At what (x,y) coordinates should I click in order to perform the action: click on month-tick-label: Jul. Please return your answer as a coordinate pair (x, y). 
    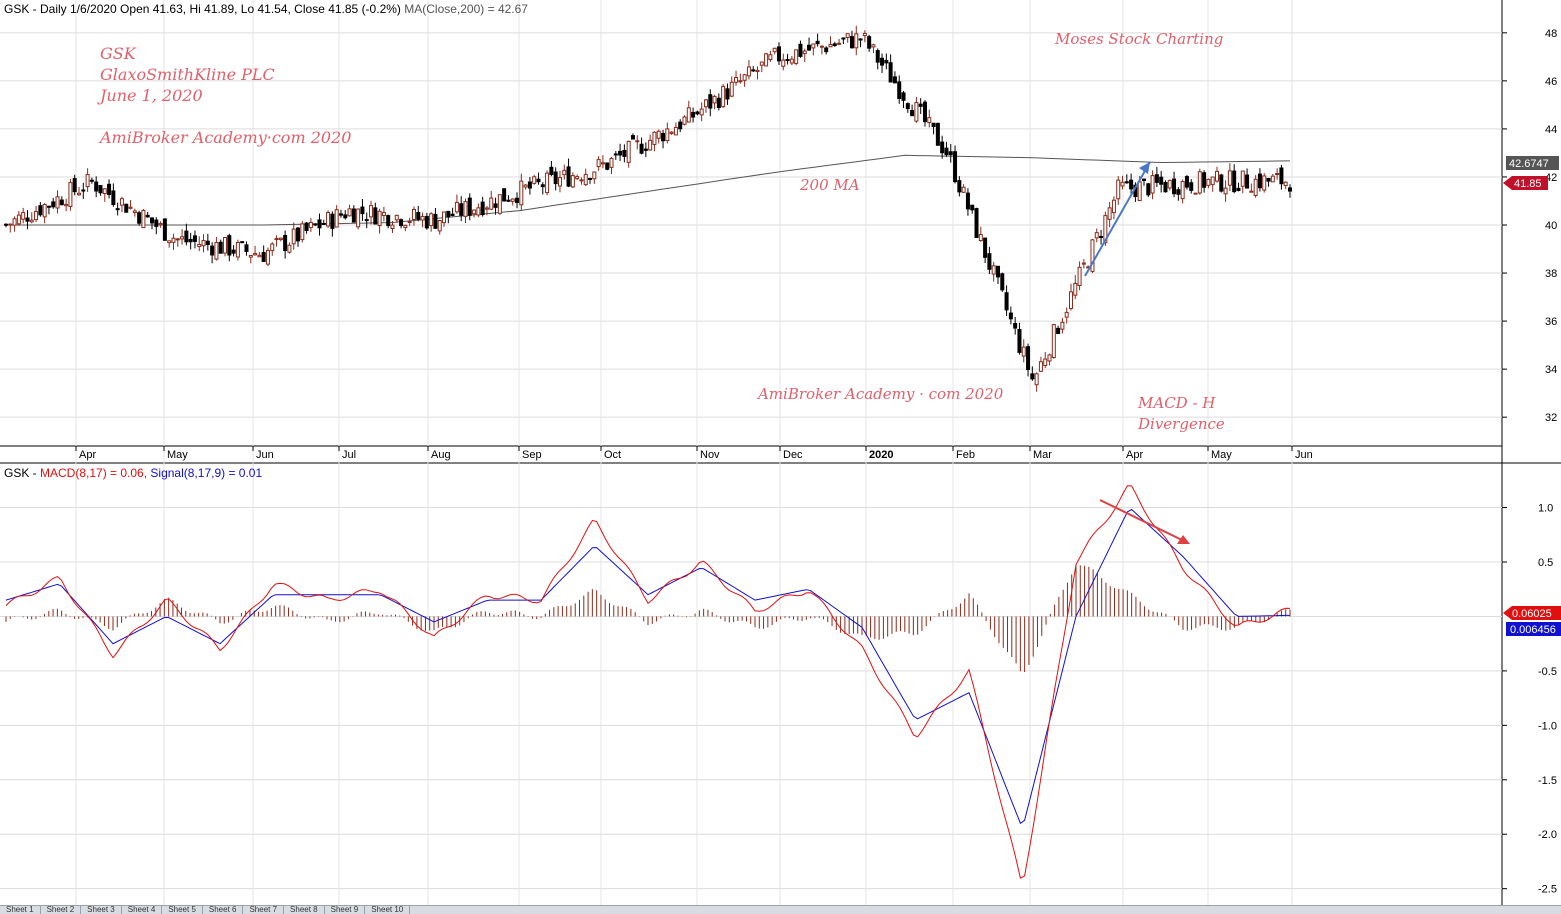
    Looking at the image, I should click on (349, 455).